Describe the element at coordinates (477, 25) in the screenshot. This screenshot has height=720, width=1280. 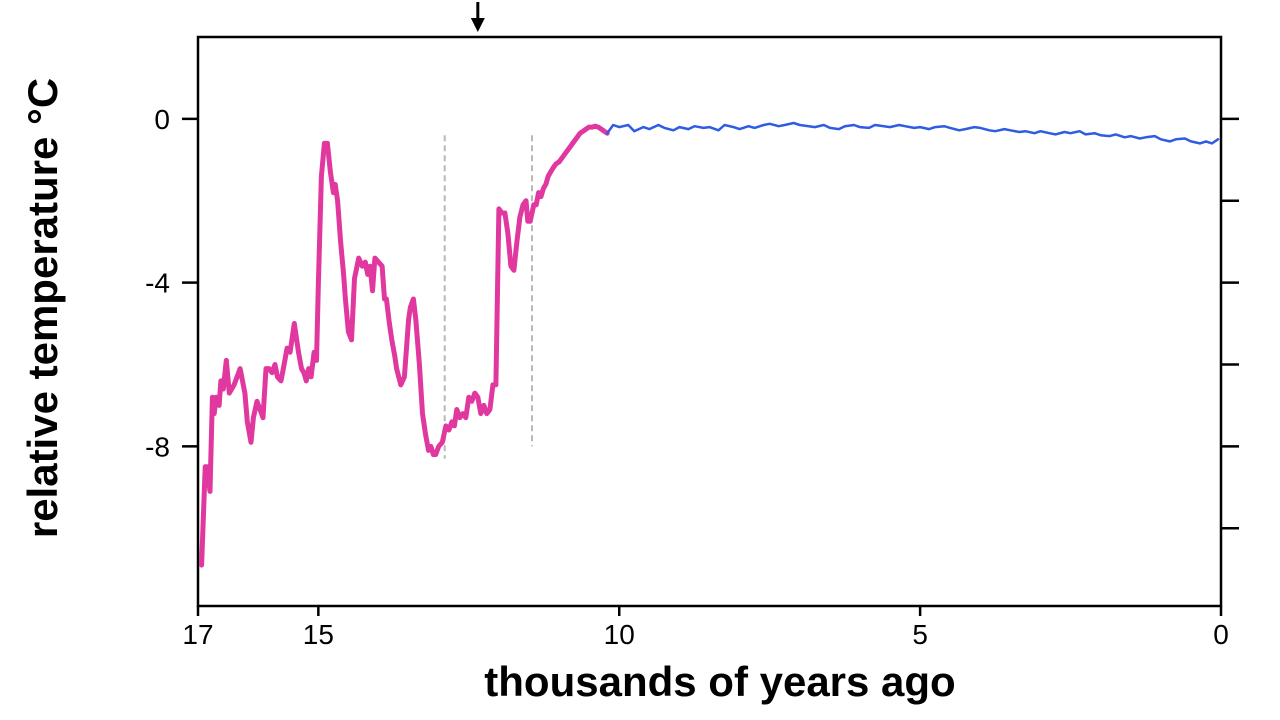
I see `arrow-head` at that location.